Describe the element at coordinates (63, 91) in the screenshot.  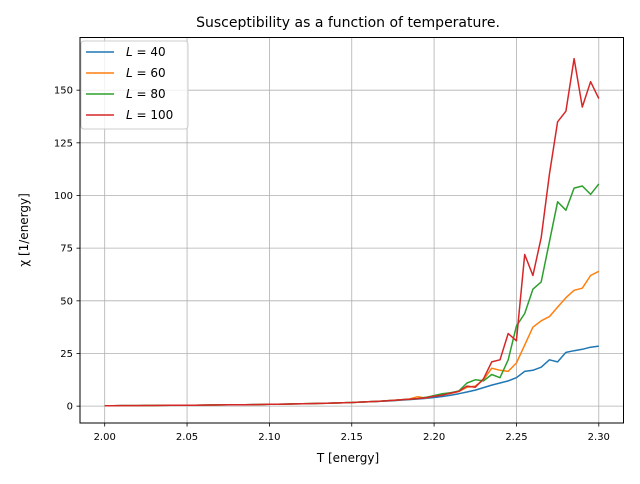
I see `y-tick-label: 150` at that location.